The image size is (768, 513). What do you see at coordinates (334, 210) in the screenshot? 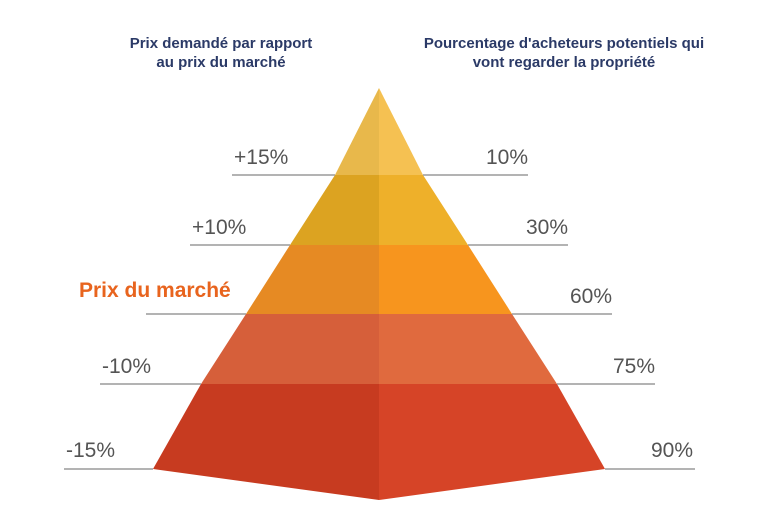
I see `pyramid-tier-2-left` at bounding box center [334, 210].